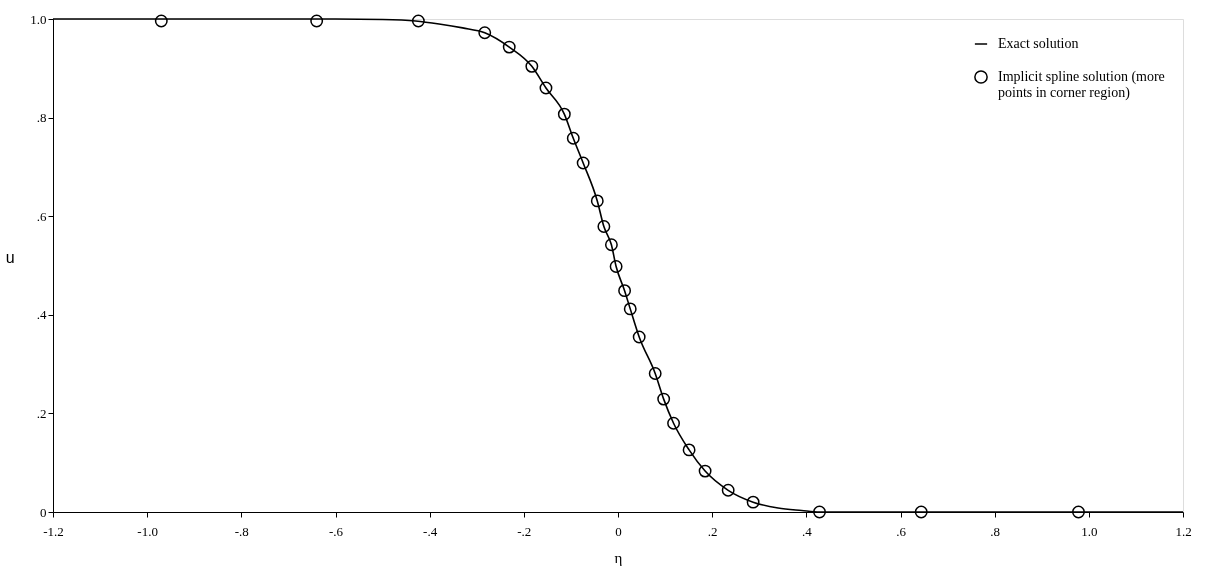 The height and width of the screenshot is (576, 1229). Describe the element at coordinates (1038, 43) in the screenshot. I see `legend-label: Exact solution` at that location.